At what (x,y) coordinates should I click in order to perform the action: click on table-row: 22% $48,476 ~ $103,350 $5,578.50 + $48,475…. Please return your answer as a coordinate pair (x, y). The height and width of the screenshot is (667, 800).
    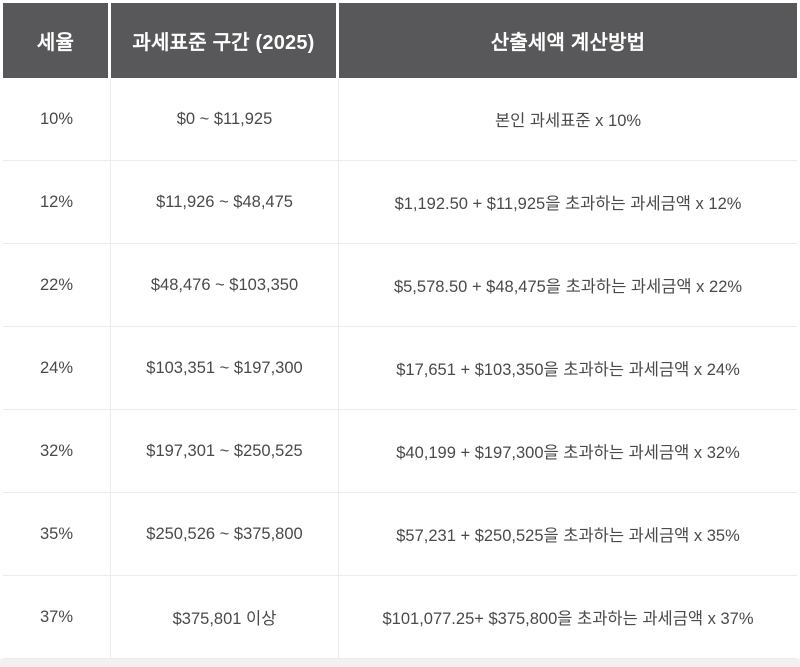
    Looking at the image, I should click on (400, 285).